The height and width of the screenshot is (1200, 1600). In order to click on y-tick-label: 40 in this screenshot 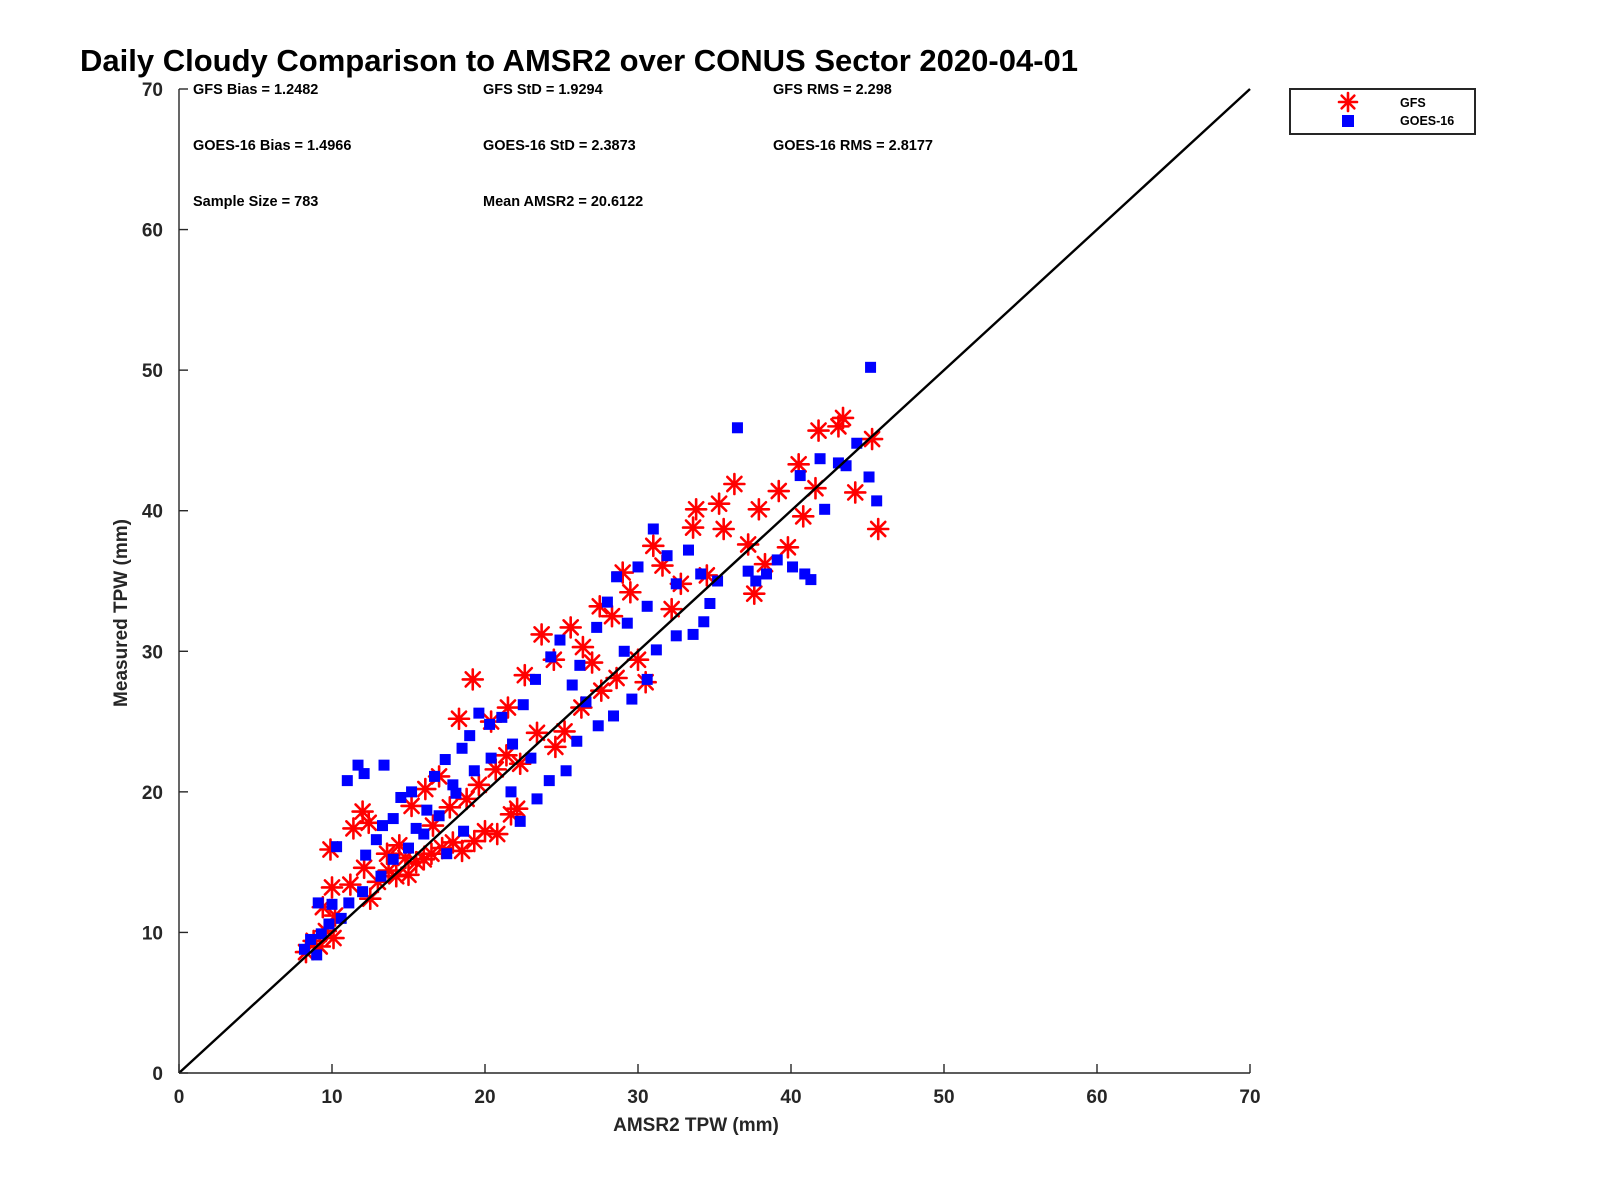, I will do `click(152, 512)`.